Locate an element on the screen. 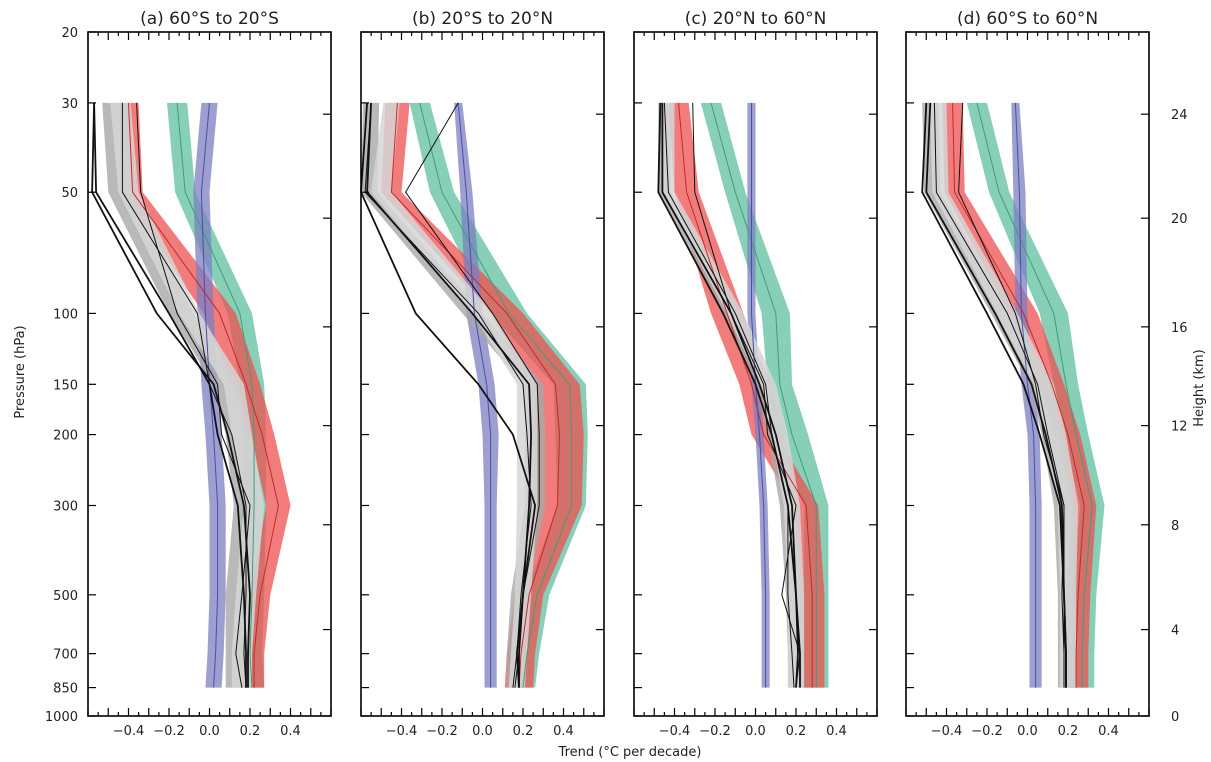 Image resolution: width=1211 pixels, height=762 pixels. y-tick-label: 200 is located at coordinates (65, 436).